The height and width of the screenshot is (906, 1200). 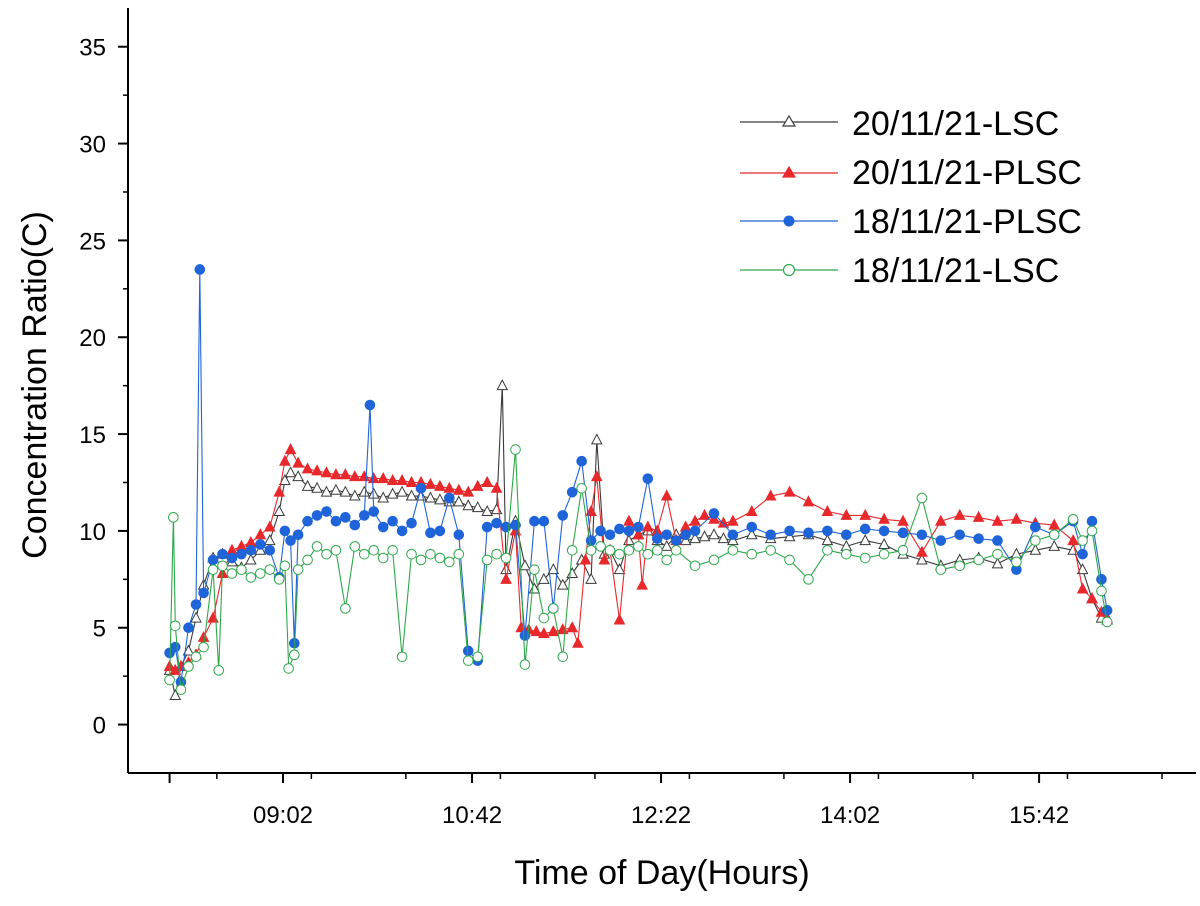 I want to click on legend-label: 18/11/21-PLSC, so click(x=967, y=222).